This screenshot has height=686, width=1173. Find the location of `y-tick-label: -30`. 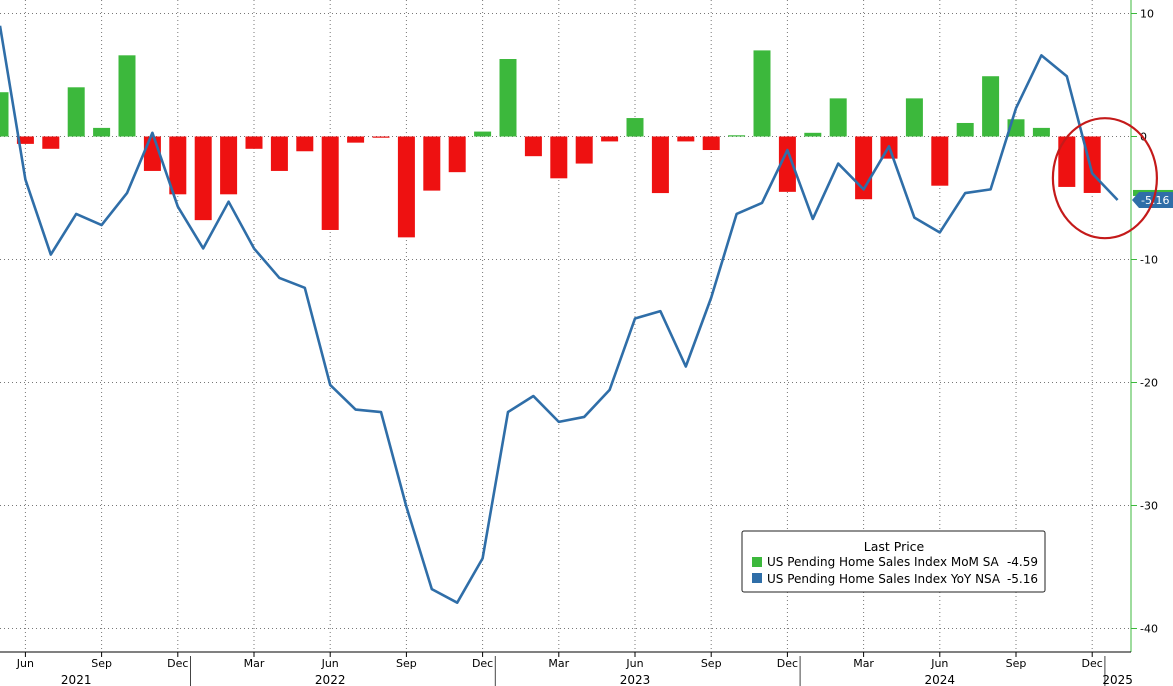

y-tick-label: -30 is located at coordinates (1149, 506).